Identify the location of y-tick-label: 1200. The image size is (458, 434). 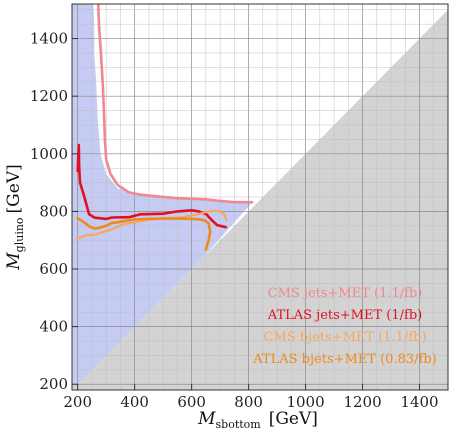
(49, 96).